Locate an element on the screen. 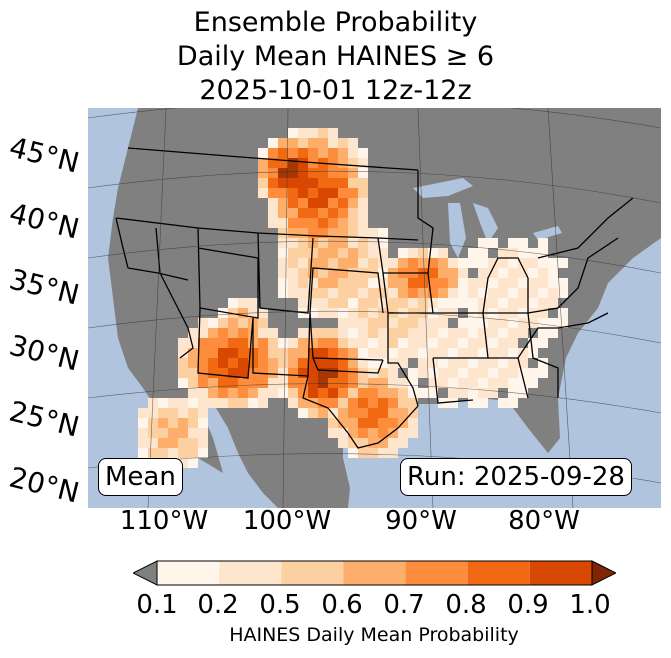 The height and width of the screenshot is (658, 671). colorbar-over-extend is located at coordinates (603, 573).